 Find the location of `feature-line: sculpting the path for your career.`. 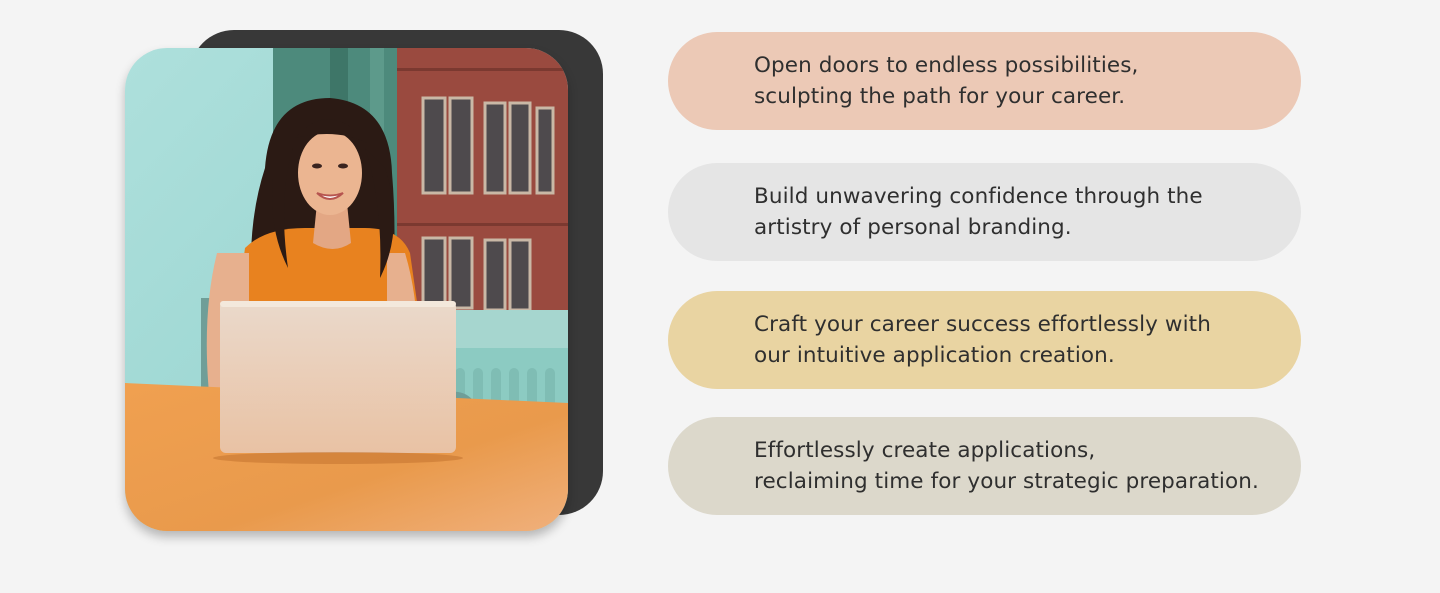

feature-line: sculpting the path for your career. is located at coordinates (940, 96).